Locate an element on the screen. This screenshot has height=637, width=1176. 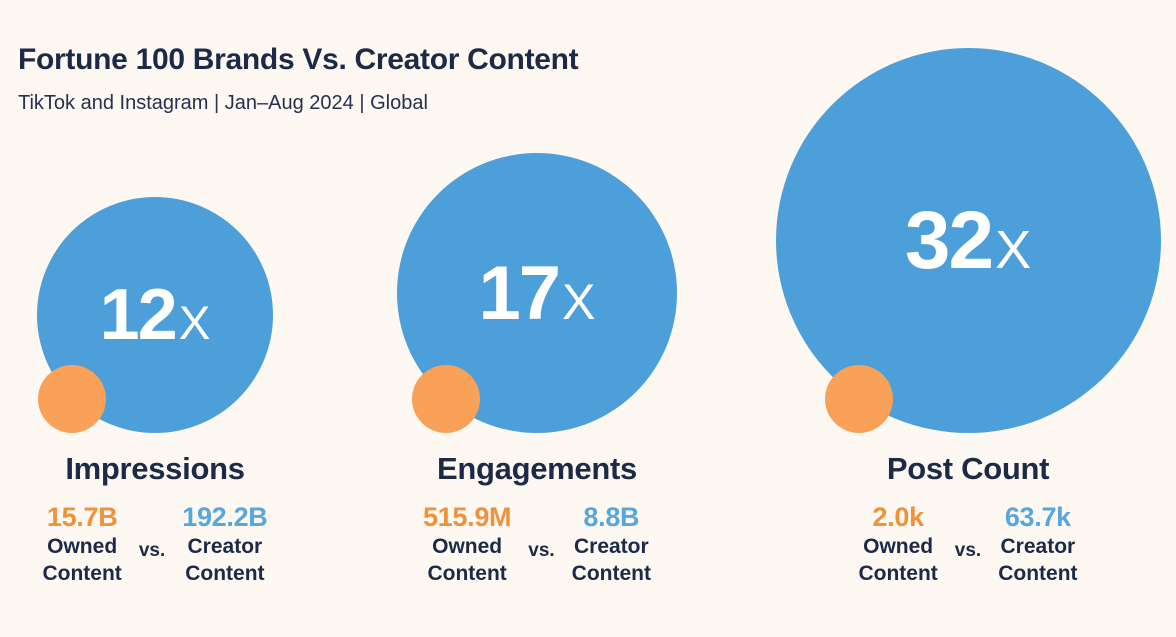
creator-stat: 192.2B Creator Content is located at coordinates (225, 544).